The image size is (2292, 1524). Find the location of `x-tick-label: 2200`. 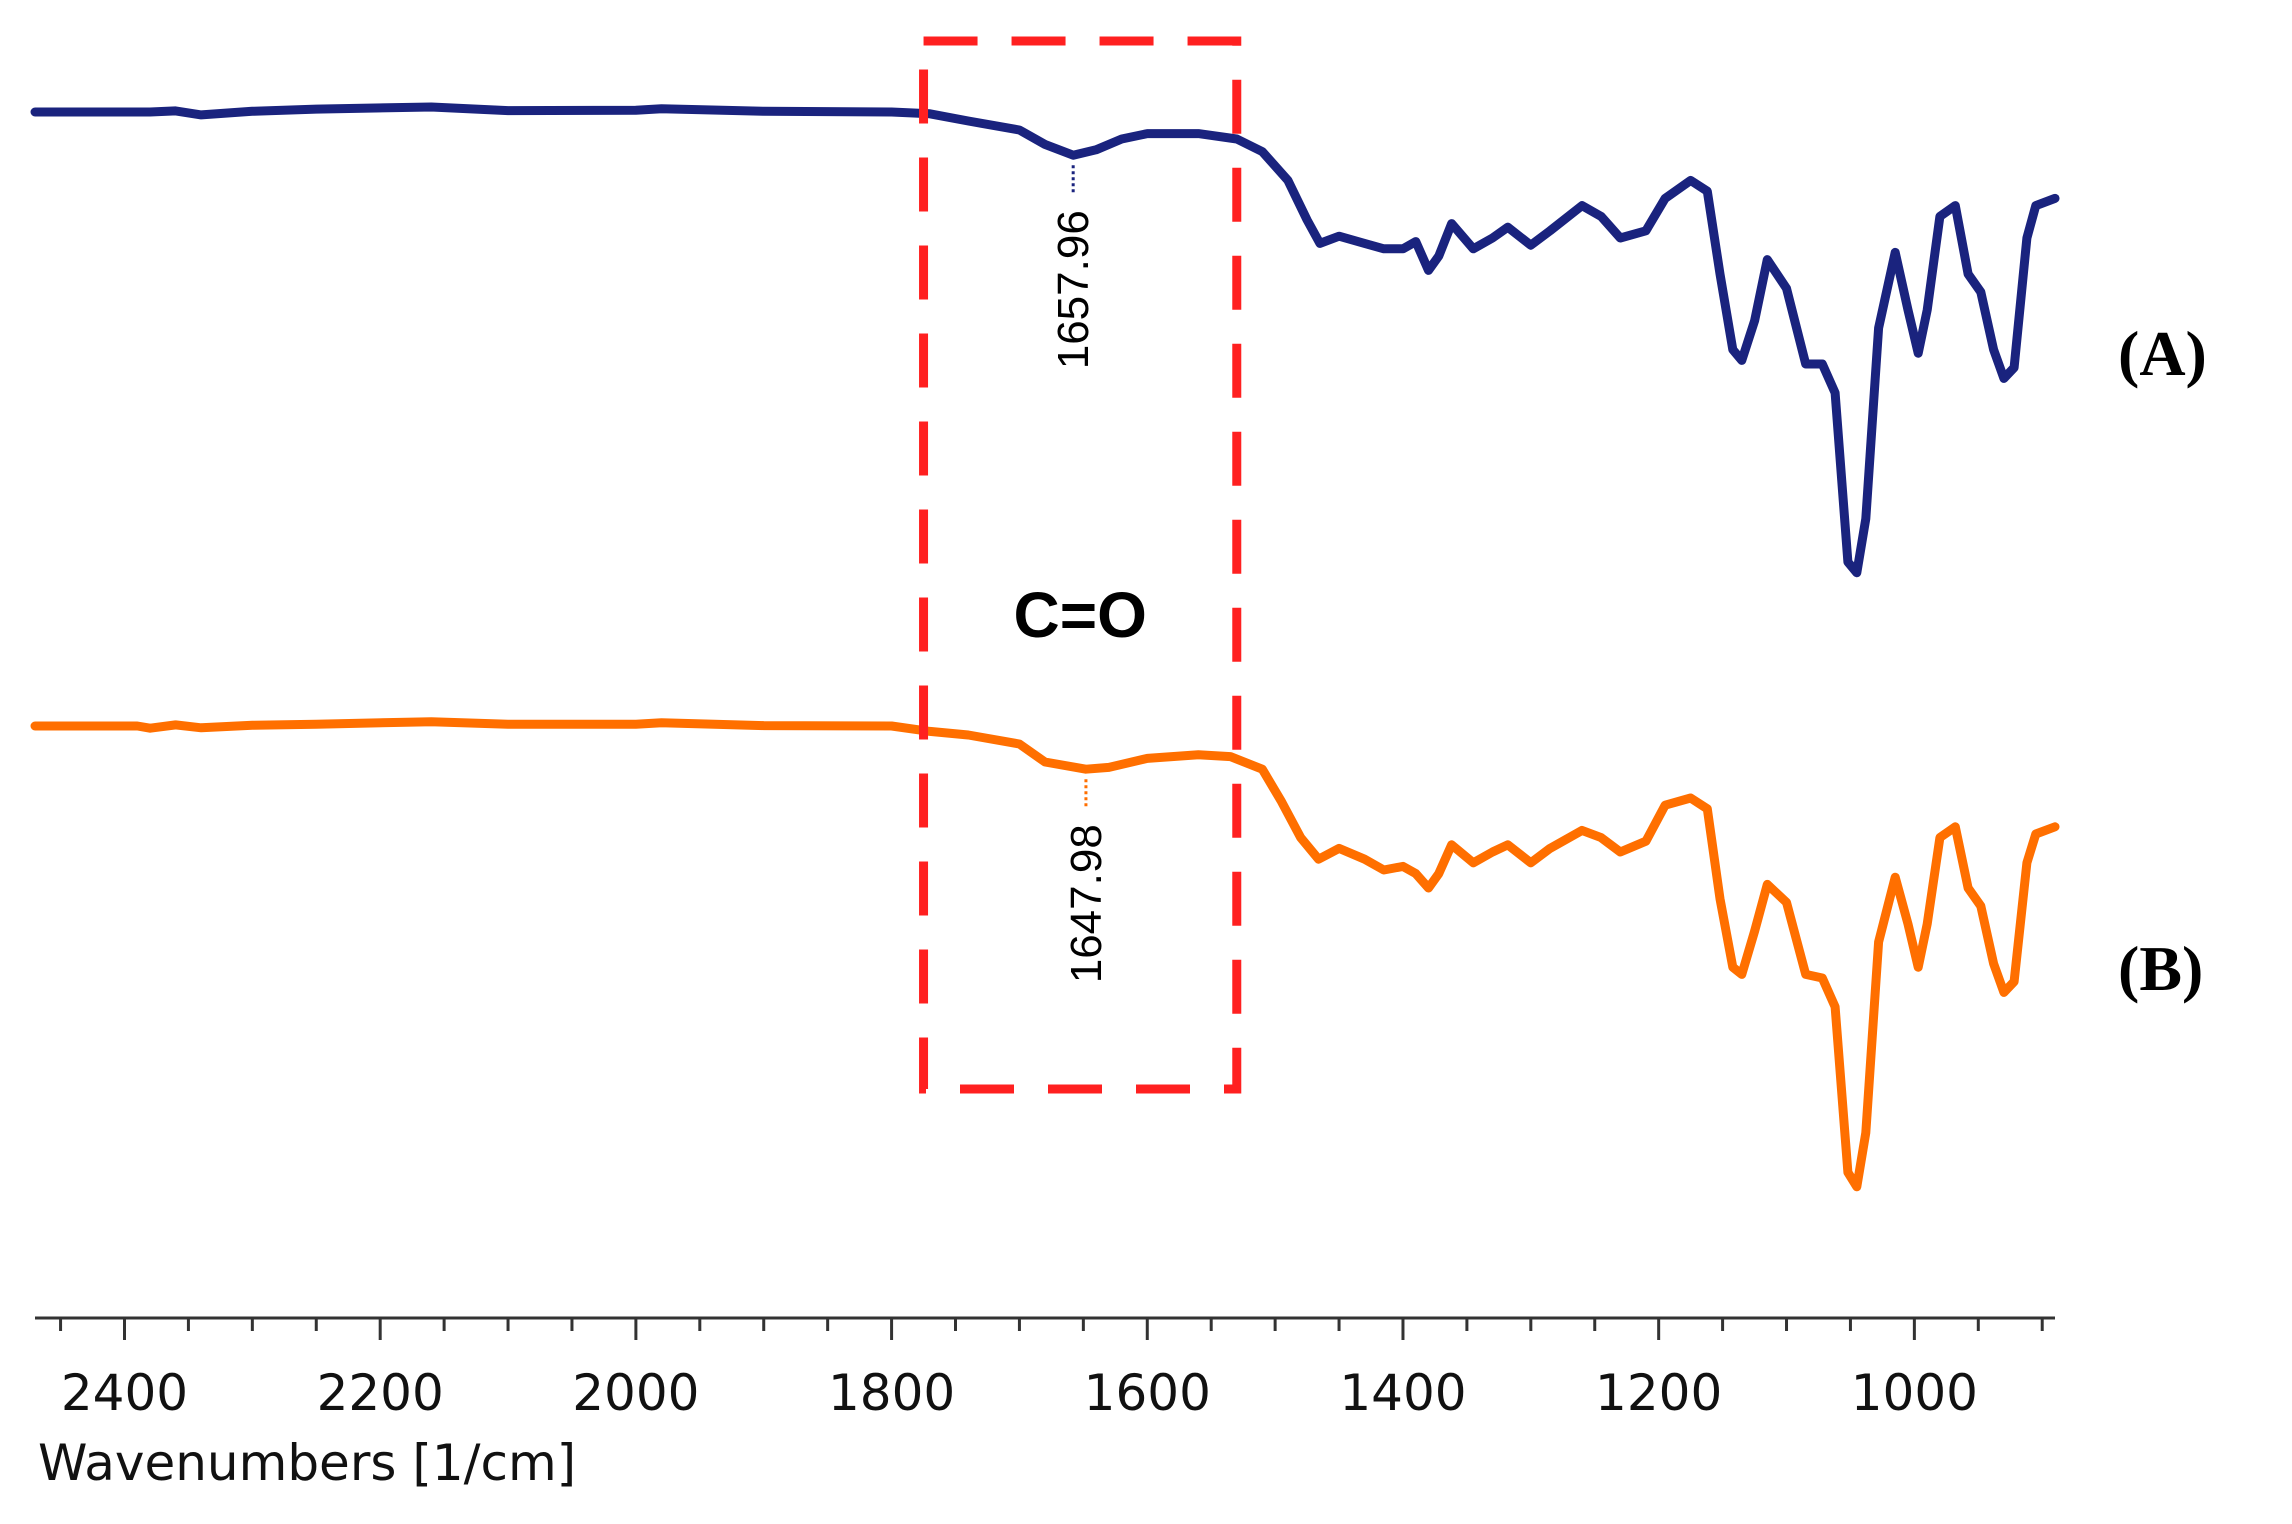

x-tick-label: 2200 is located at coordinates (380, 1393).